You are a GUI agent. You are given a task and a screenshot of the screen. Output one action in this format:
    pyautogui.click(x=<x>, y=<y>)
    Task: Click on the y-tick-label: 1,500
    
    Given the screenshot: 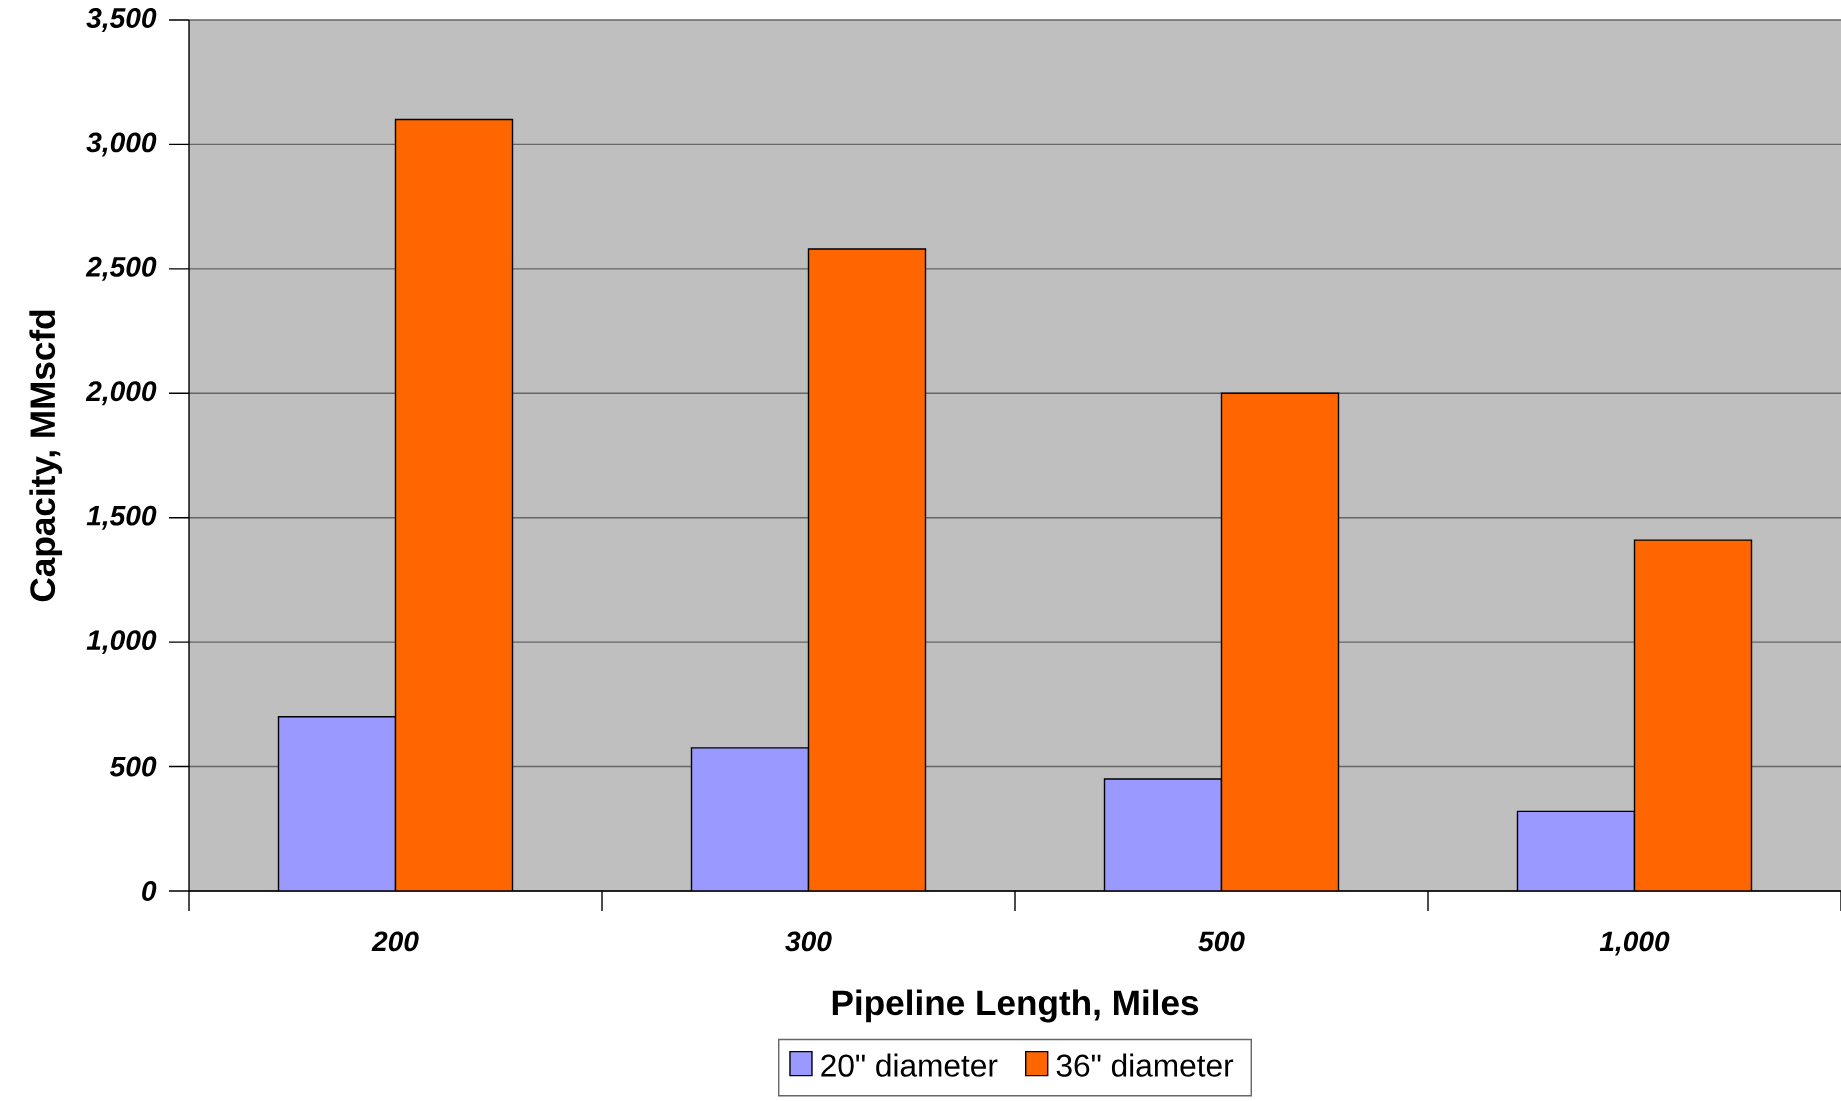 What is the action you would take?
    pyautogui.click(x=121, y=517)
    